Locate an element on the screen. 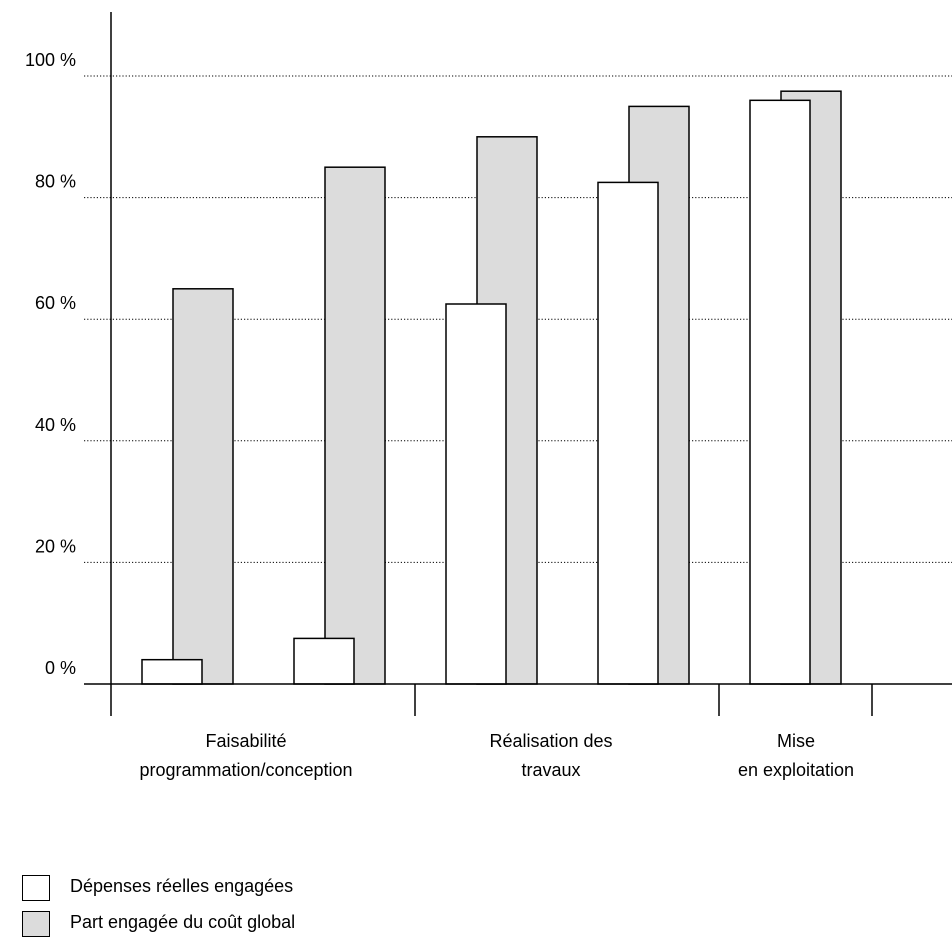 This screenshot has height=943, width=952. y-tick-label: 100 % is located at coordinates (50, 60).